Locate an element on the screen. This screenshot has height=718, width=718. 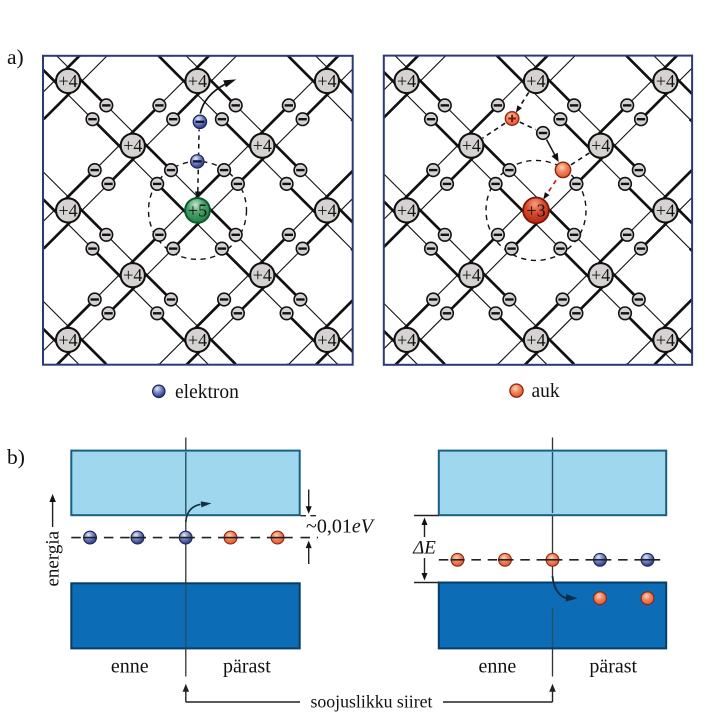
svg-text: elektron is located at coordinates (207, 392).